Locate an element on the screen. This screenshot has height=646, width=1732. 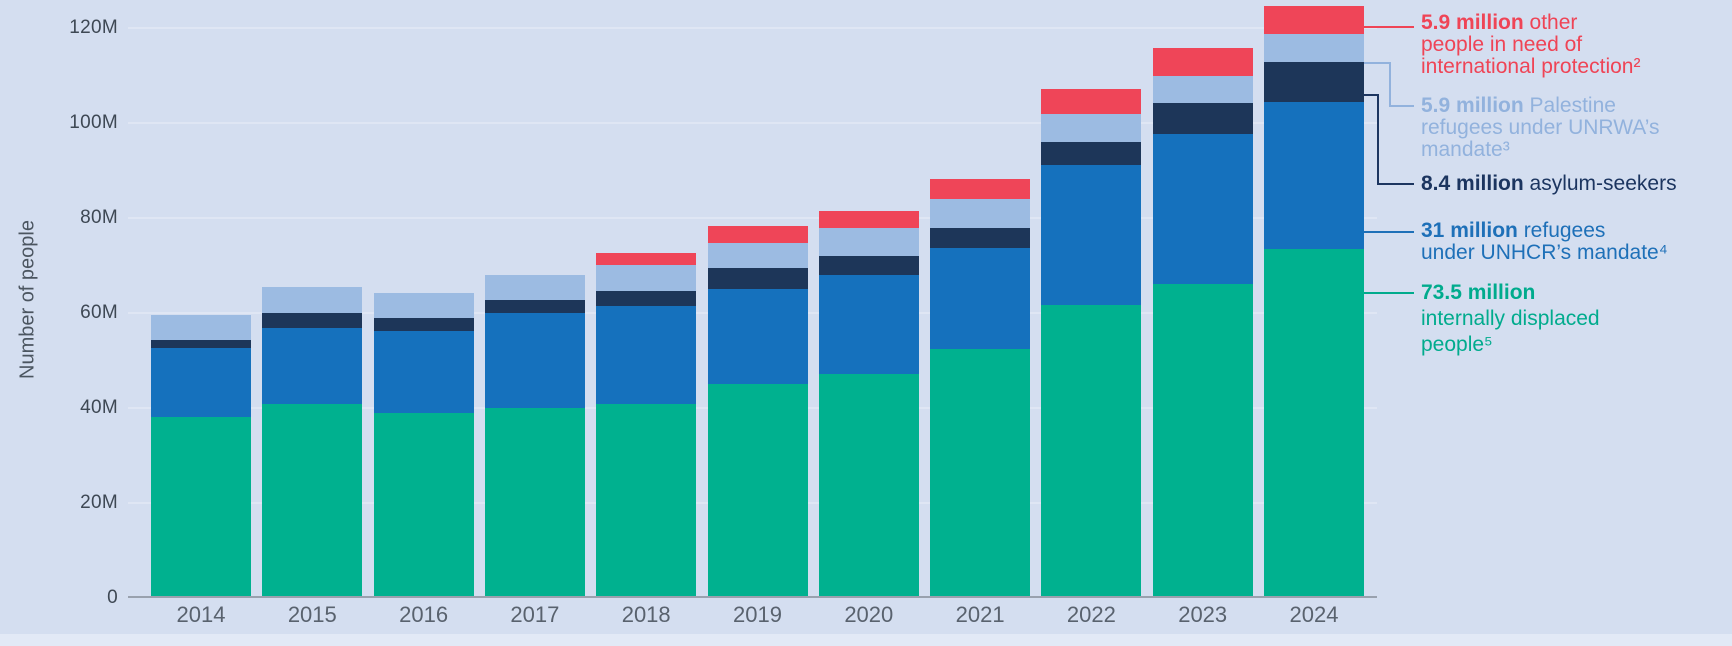
bar-2016-refugees-under-unhcr-s-mandate is located at coordinates (423, 372).